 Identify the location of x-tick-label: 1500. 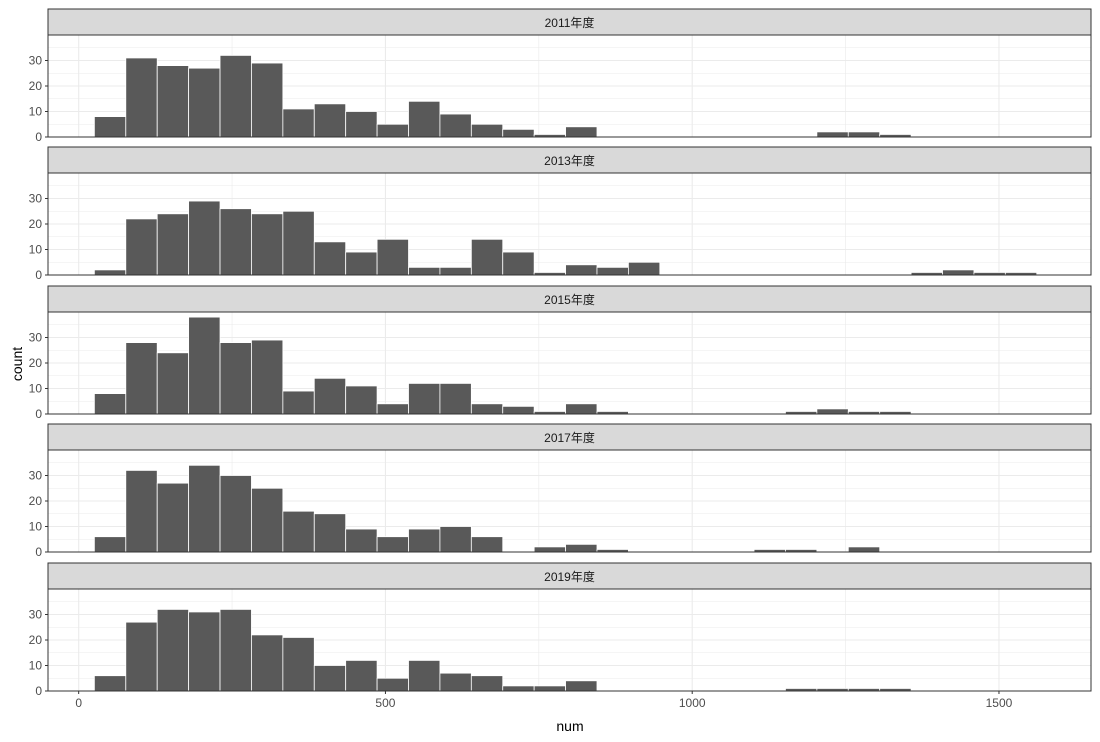
(999, 703).